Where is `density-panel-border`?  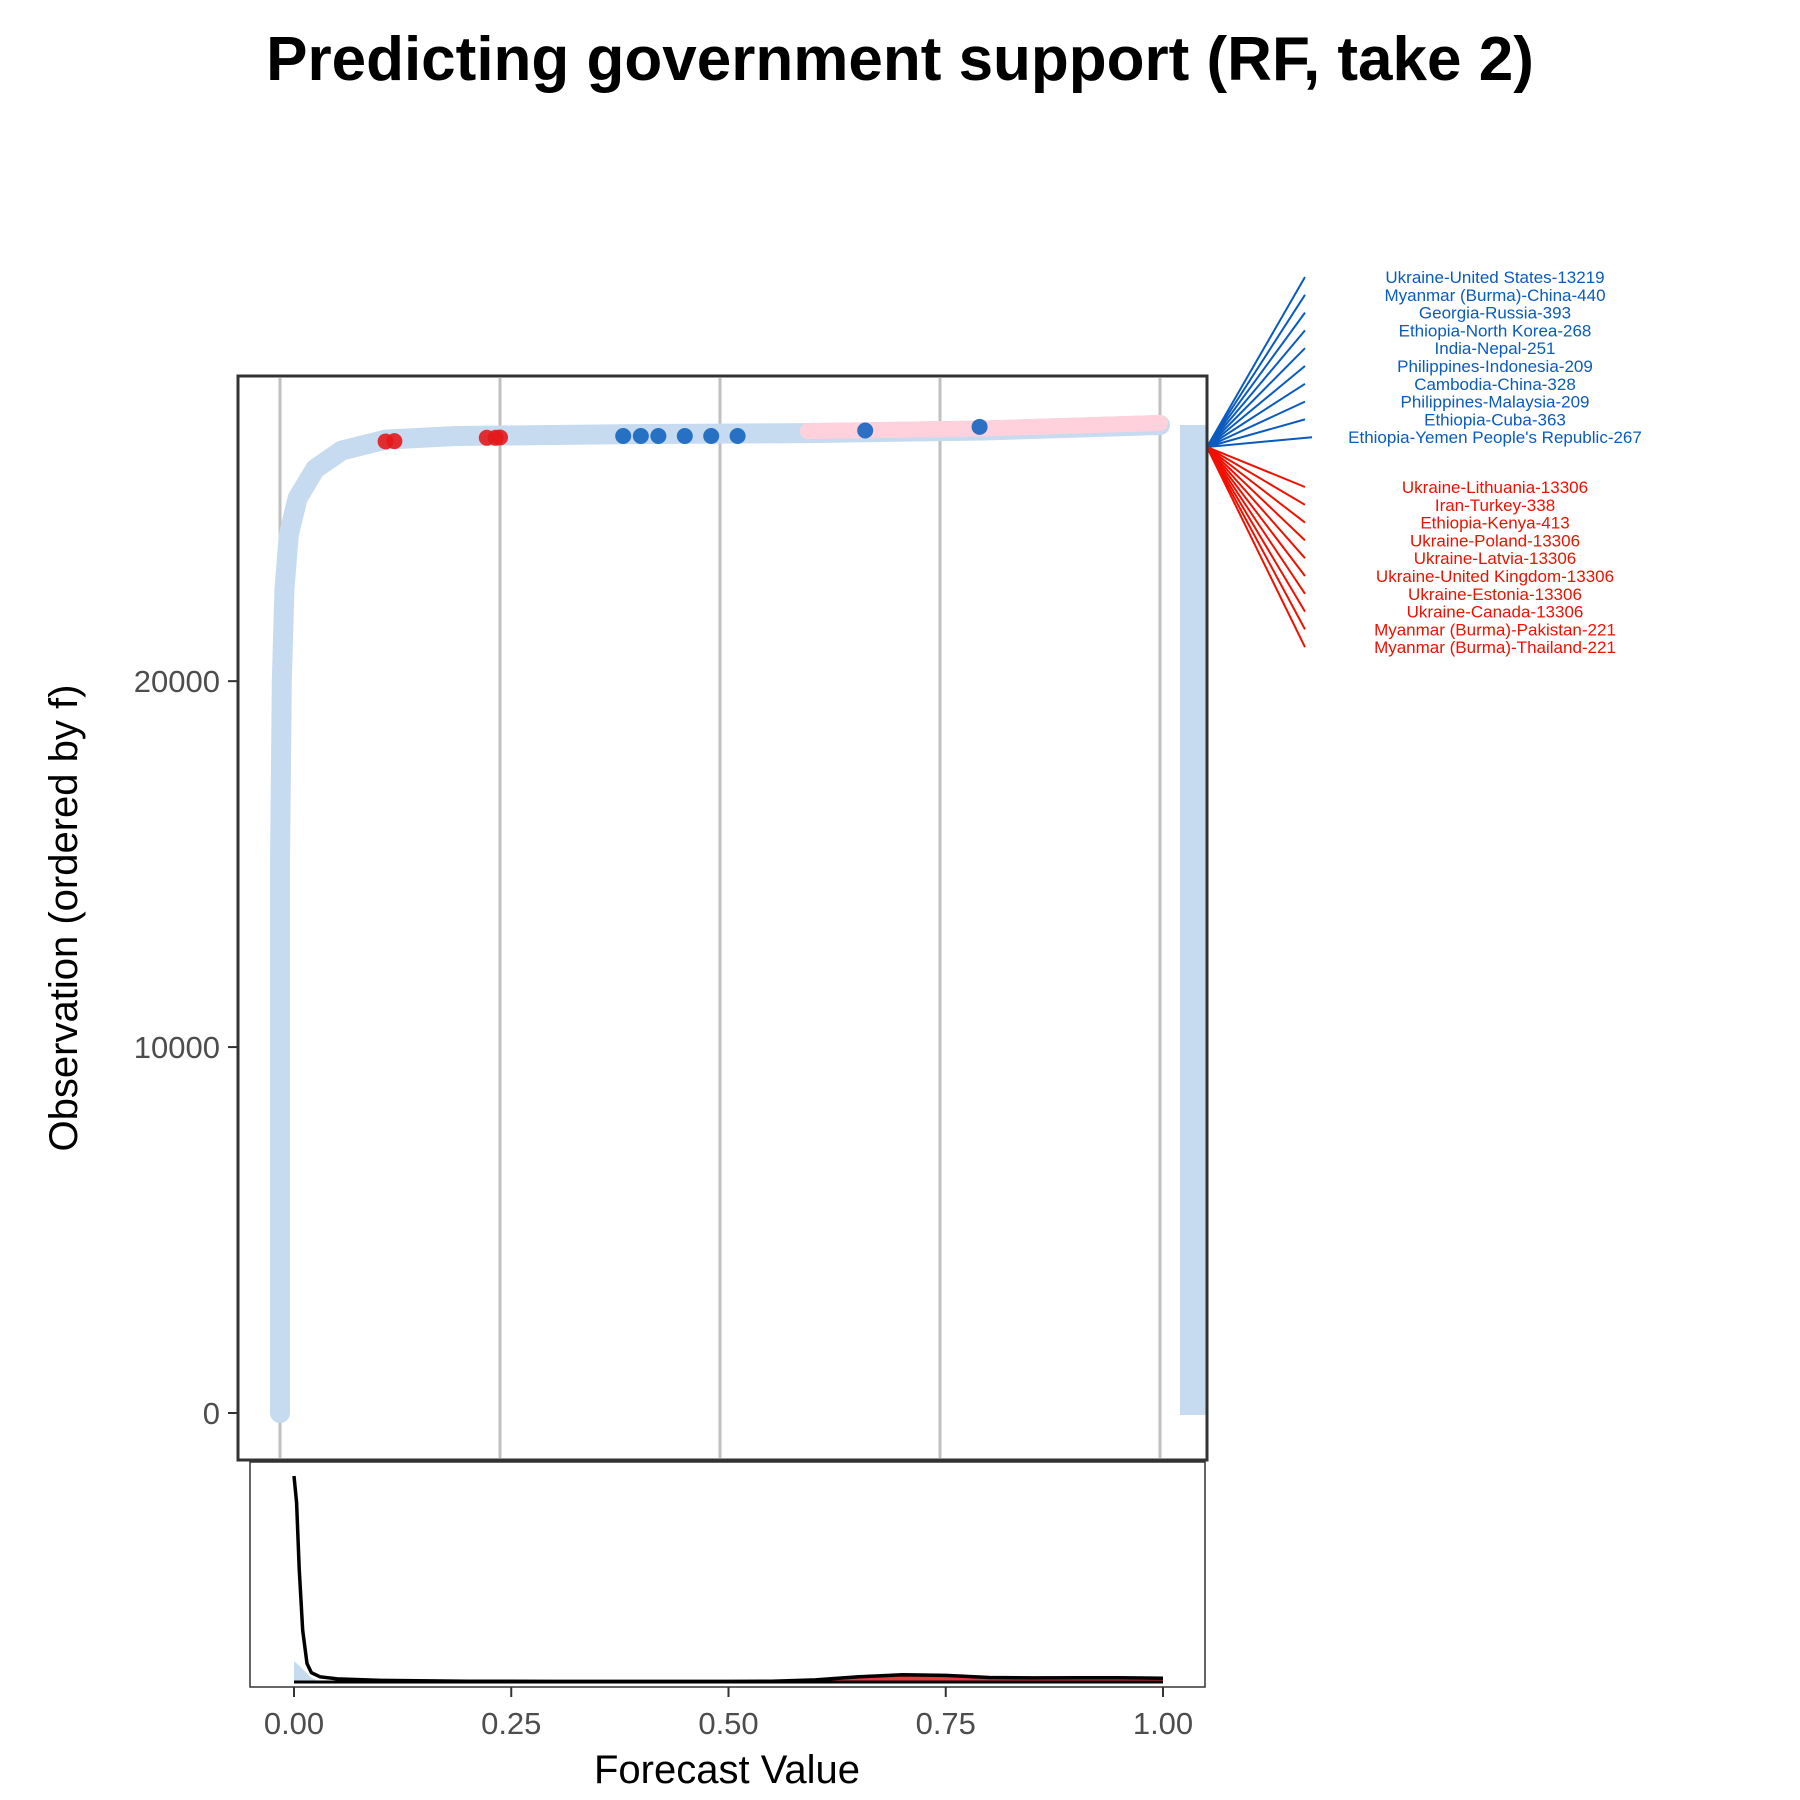 density-panel-border is located at coordinates (727, 1574).